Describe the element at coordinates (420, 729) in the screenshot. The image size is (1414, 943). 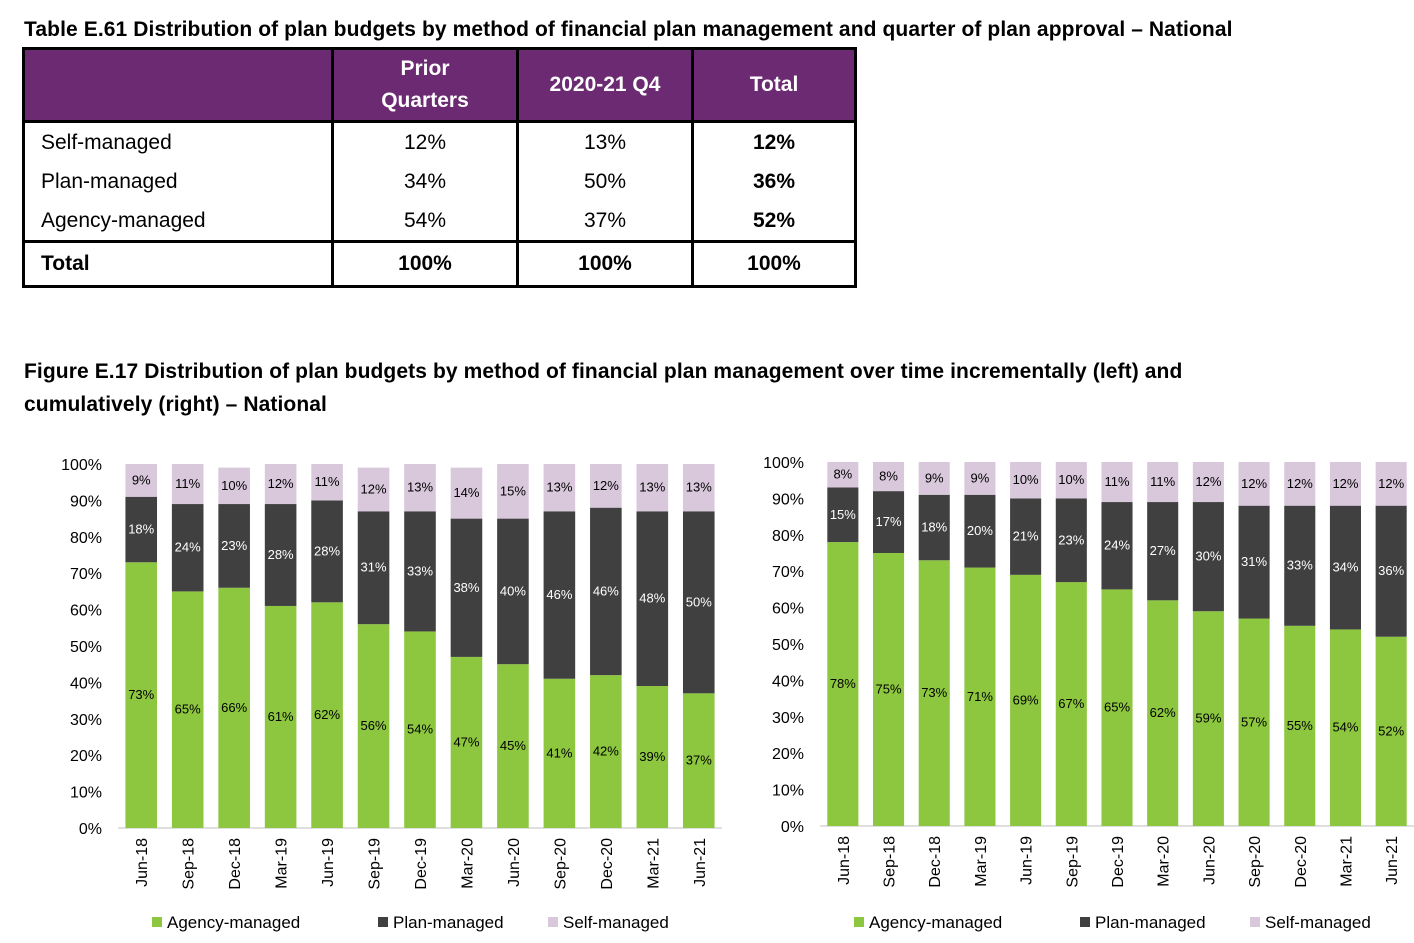
I see `data-label: 54%` at that location.